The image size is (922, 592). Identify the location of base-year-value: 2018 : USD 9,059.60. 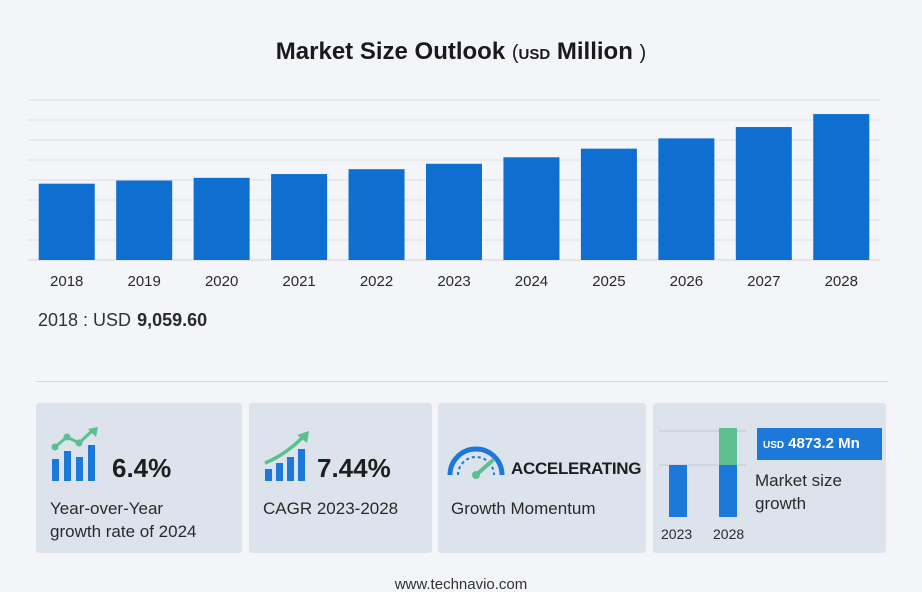
(122, 320).